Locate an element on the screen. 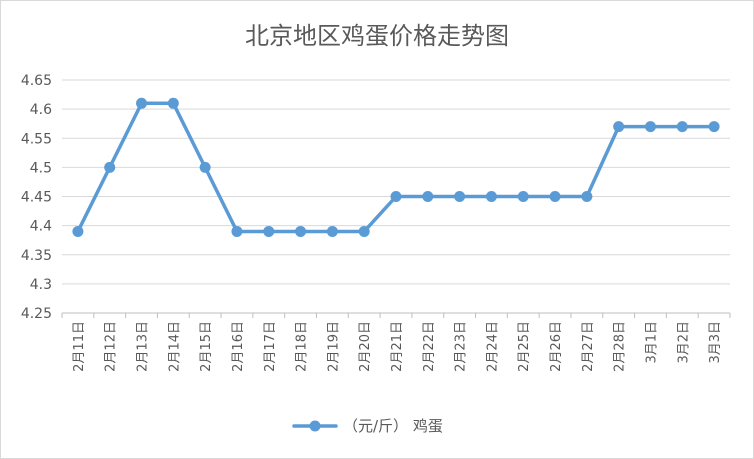 This screenshot has width=754, height=459. x-tick-label: 2月12日 is located at coordinates (111, 346).